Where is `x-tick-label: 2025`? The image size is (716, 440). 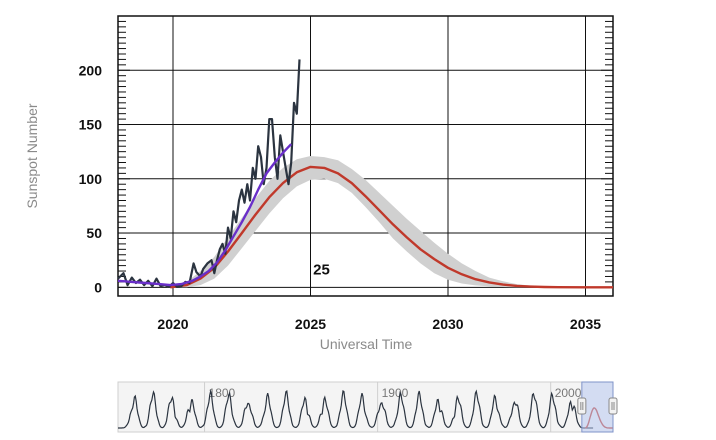 x-tick-label: 2025 is located at coordinates (310, 324).